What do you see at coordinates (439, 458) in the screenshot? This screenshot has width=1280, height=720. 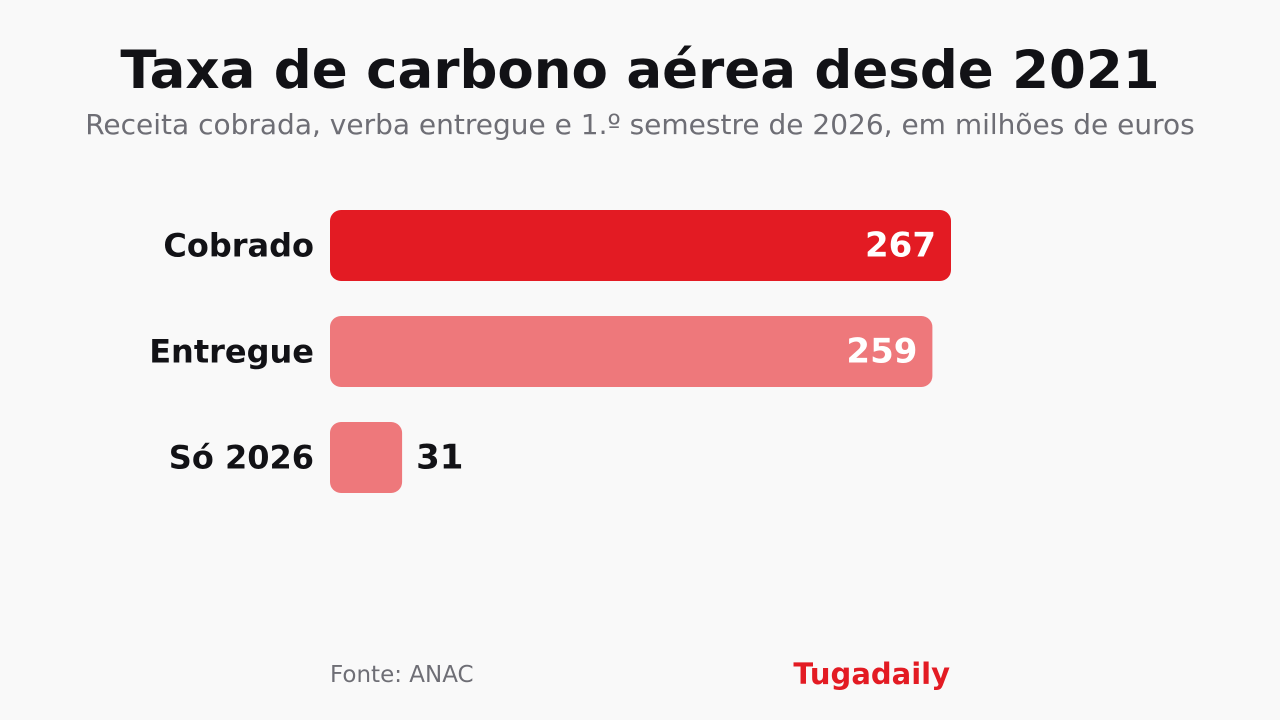 I see `value-label: 31` at bounding box center [439, 458].